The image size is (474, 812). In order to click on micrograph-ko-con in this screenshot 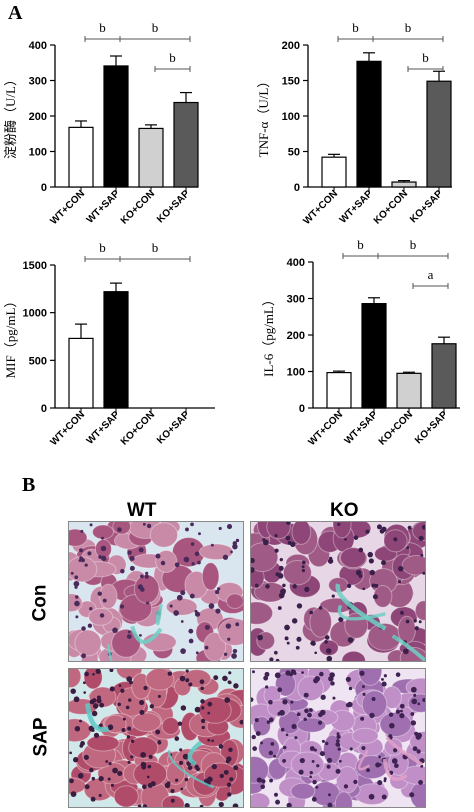, I will do `click(338, 591)`.